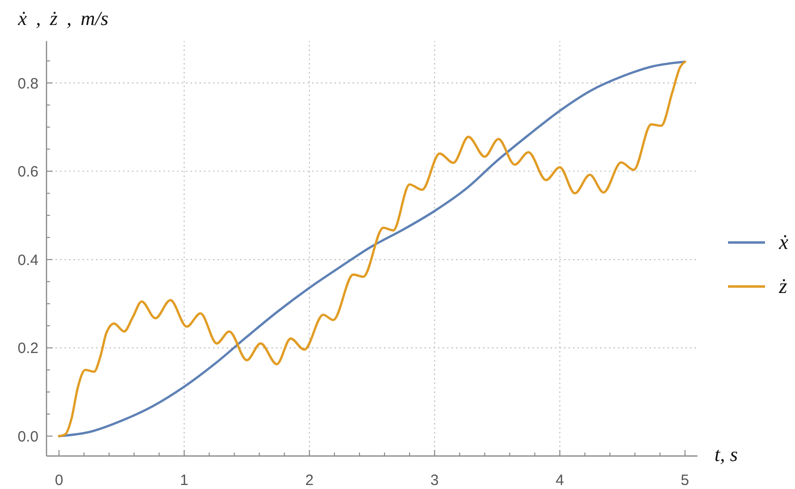  What do you see at coordinates (309, 480) in the screenshot?
I see `x-tick-label: 2` at bounding box center [309, 480].